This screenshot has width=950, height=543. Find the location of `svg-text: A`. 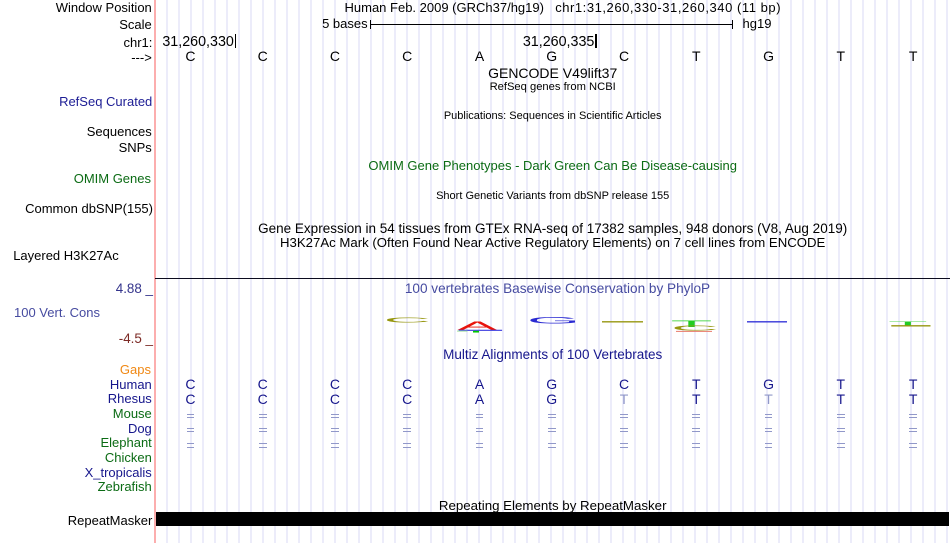

svg-text: A is located at coordinates (477, 326).